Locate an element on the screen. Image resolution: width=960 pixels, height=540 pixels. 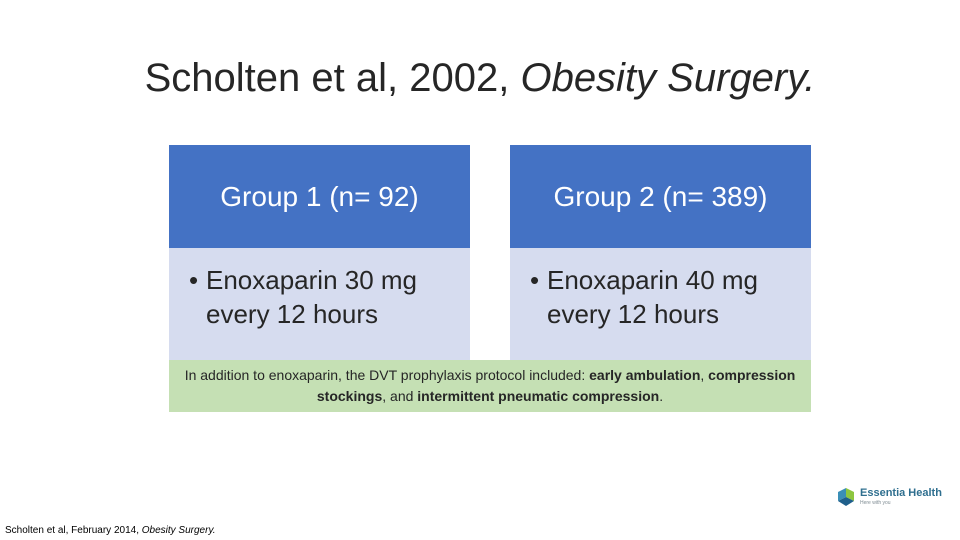
footer-citation-text: Scholten et al, February 2014, is located at coordinates (73, 530).